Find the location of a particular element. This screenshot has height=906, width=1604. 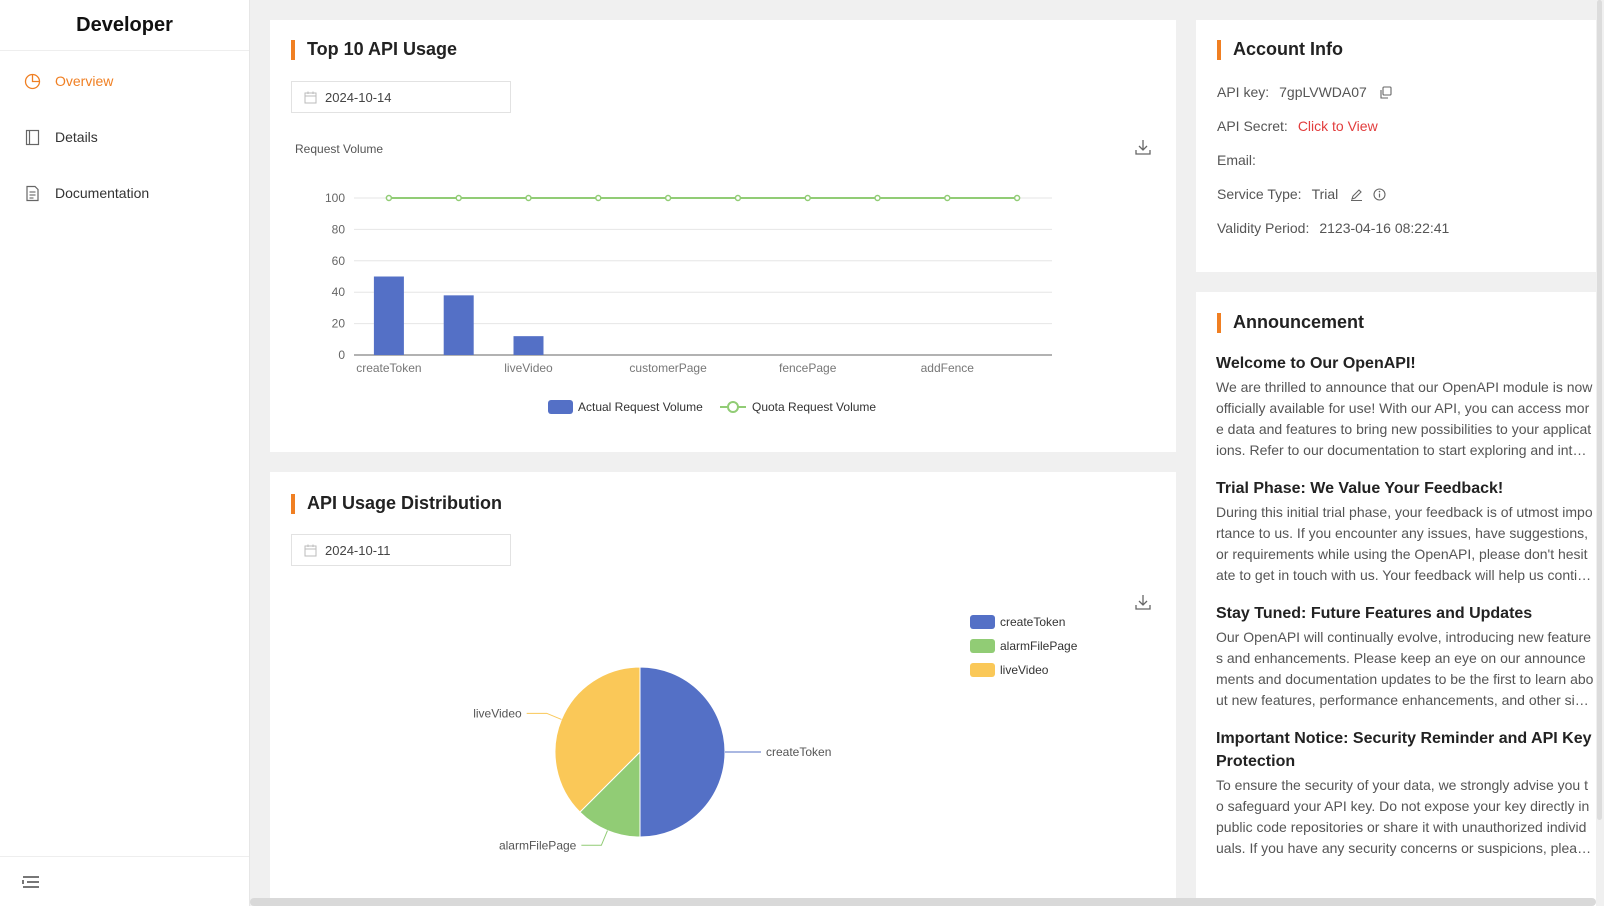

account-info-title: Account Info is located at coordinates (1280, 49).